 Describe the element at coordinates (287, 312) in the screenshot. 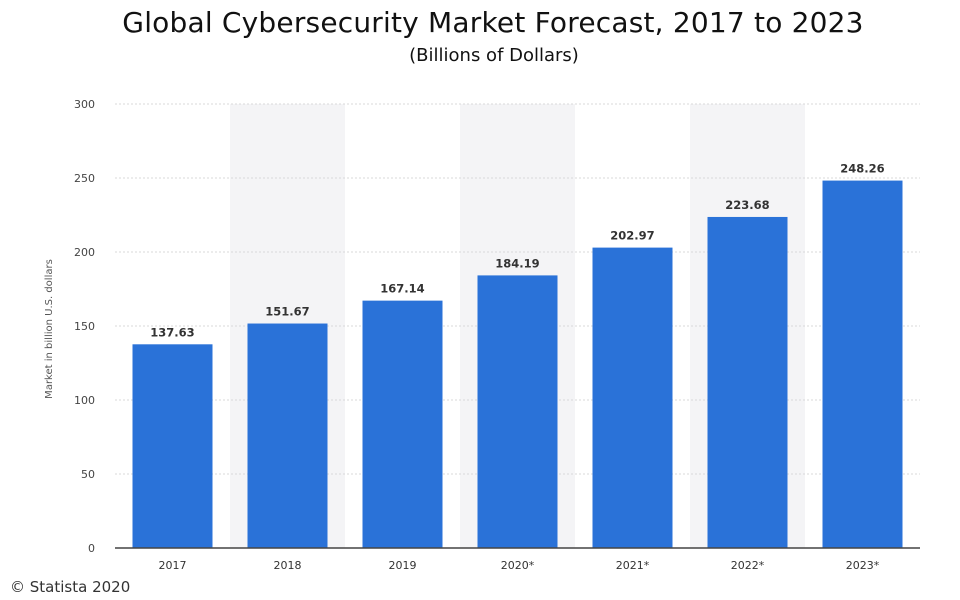

I see `data-label: 151.67` at that location.